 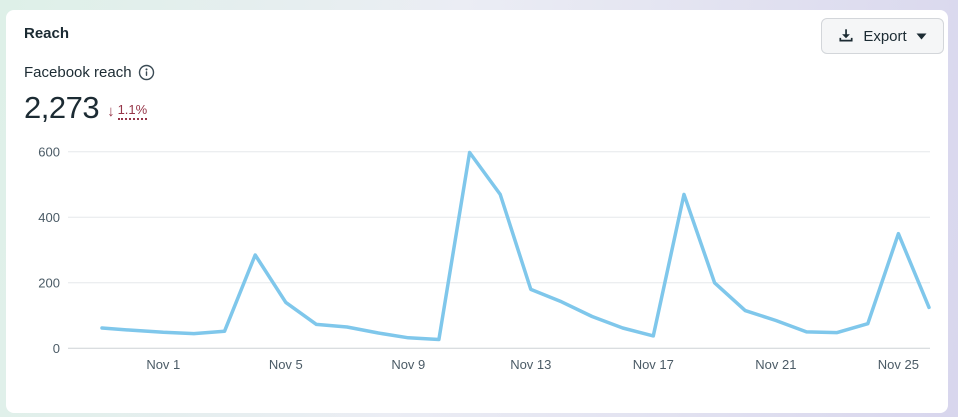 What do you see at coordinates (47, 33) in the screenshot?
I see `page-title: Reach` at bounding box center [47, 33].